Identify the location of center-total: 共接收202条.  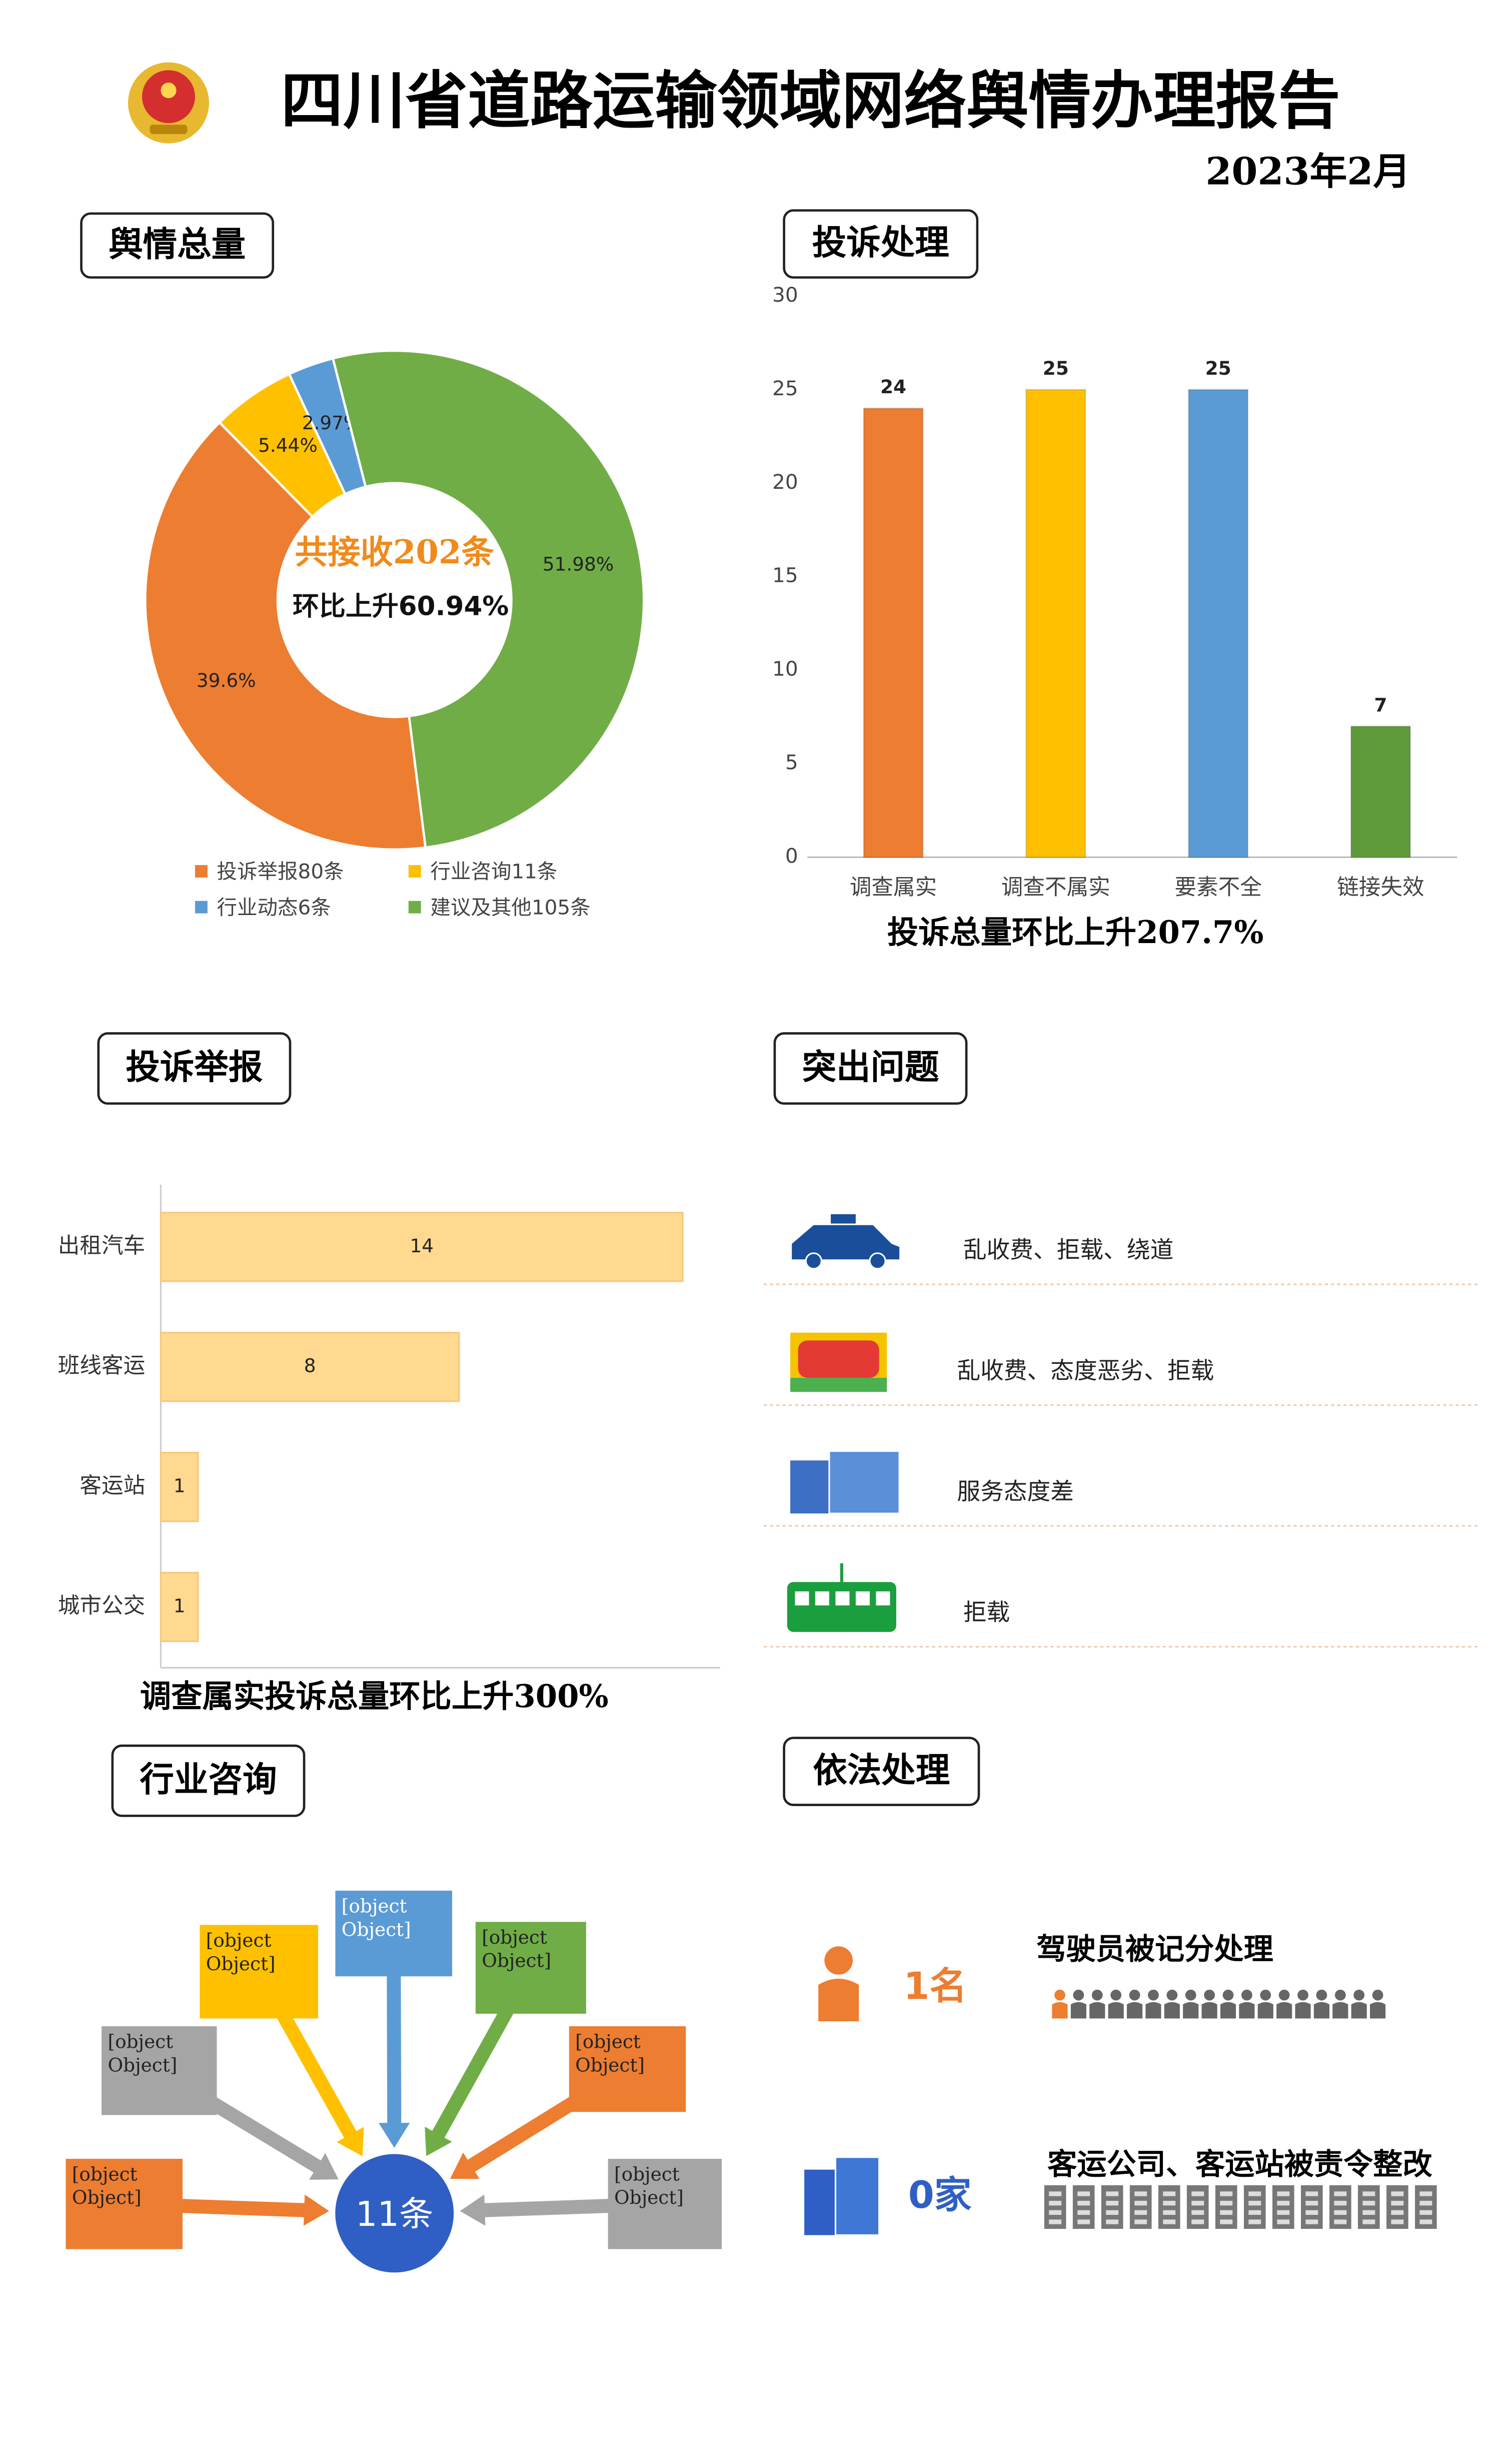
(395, 552).